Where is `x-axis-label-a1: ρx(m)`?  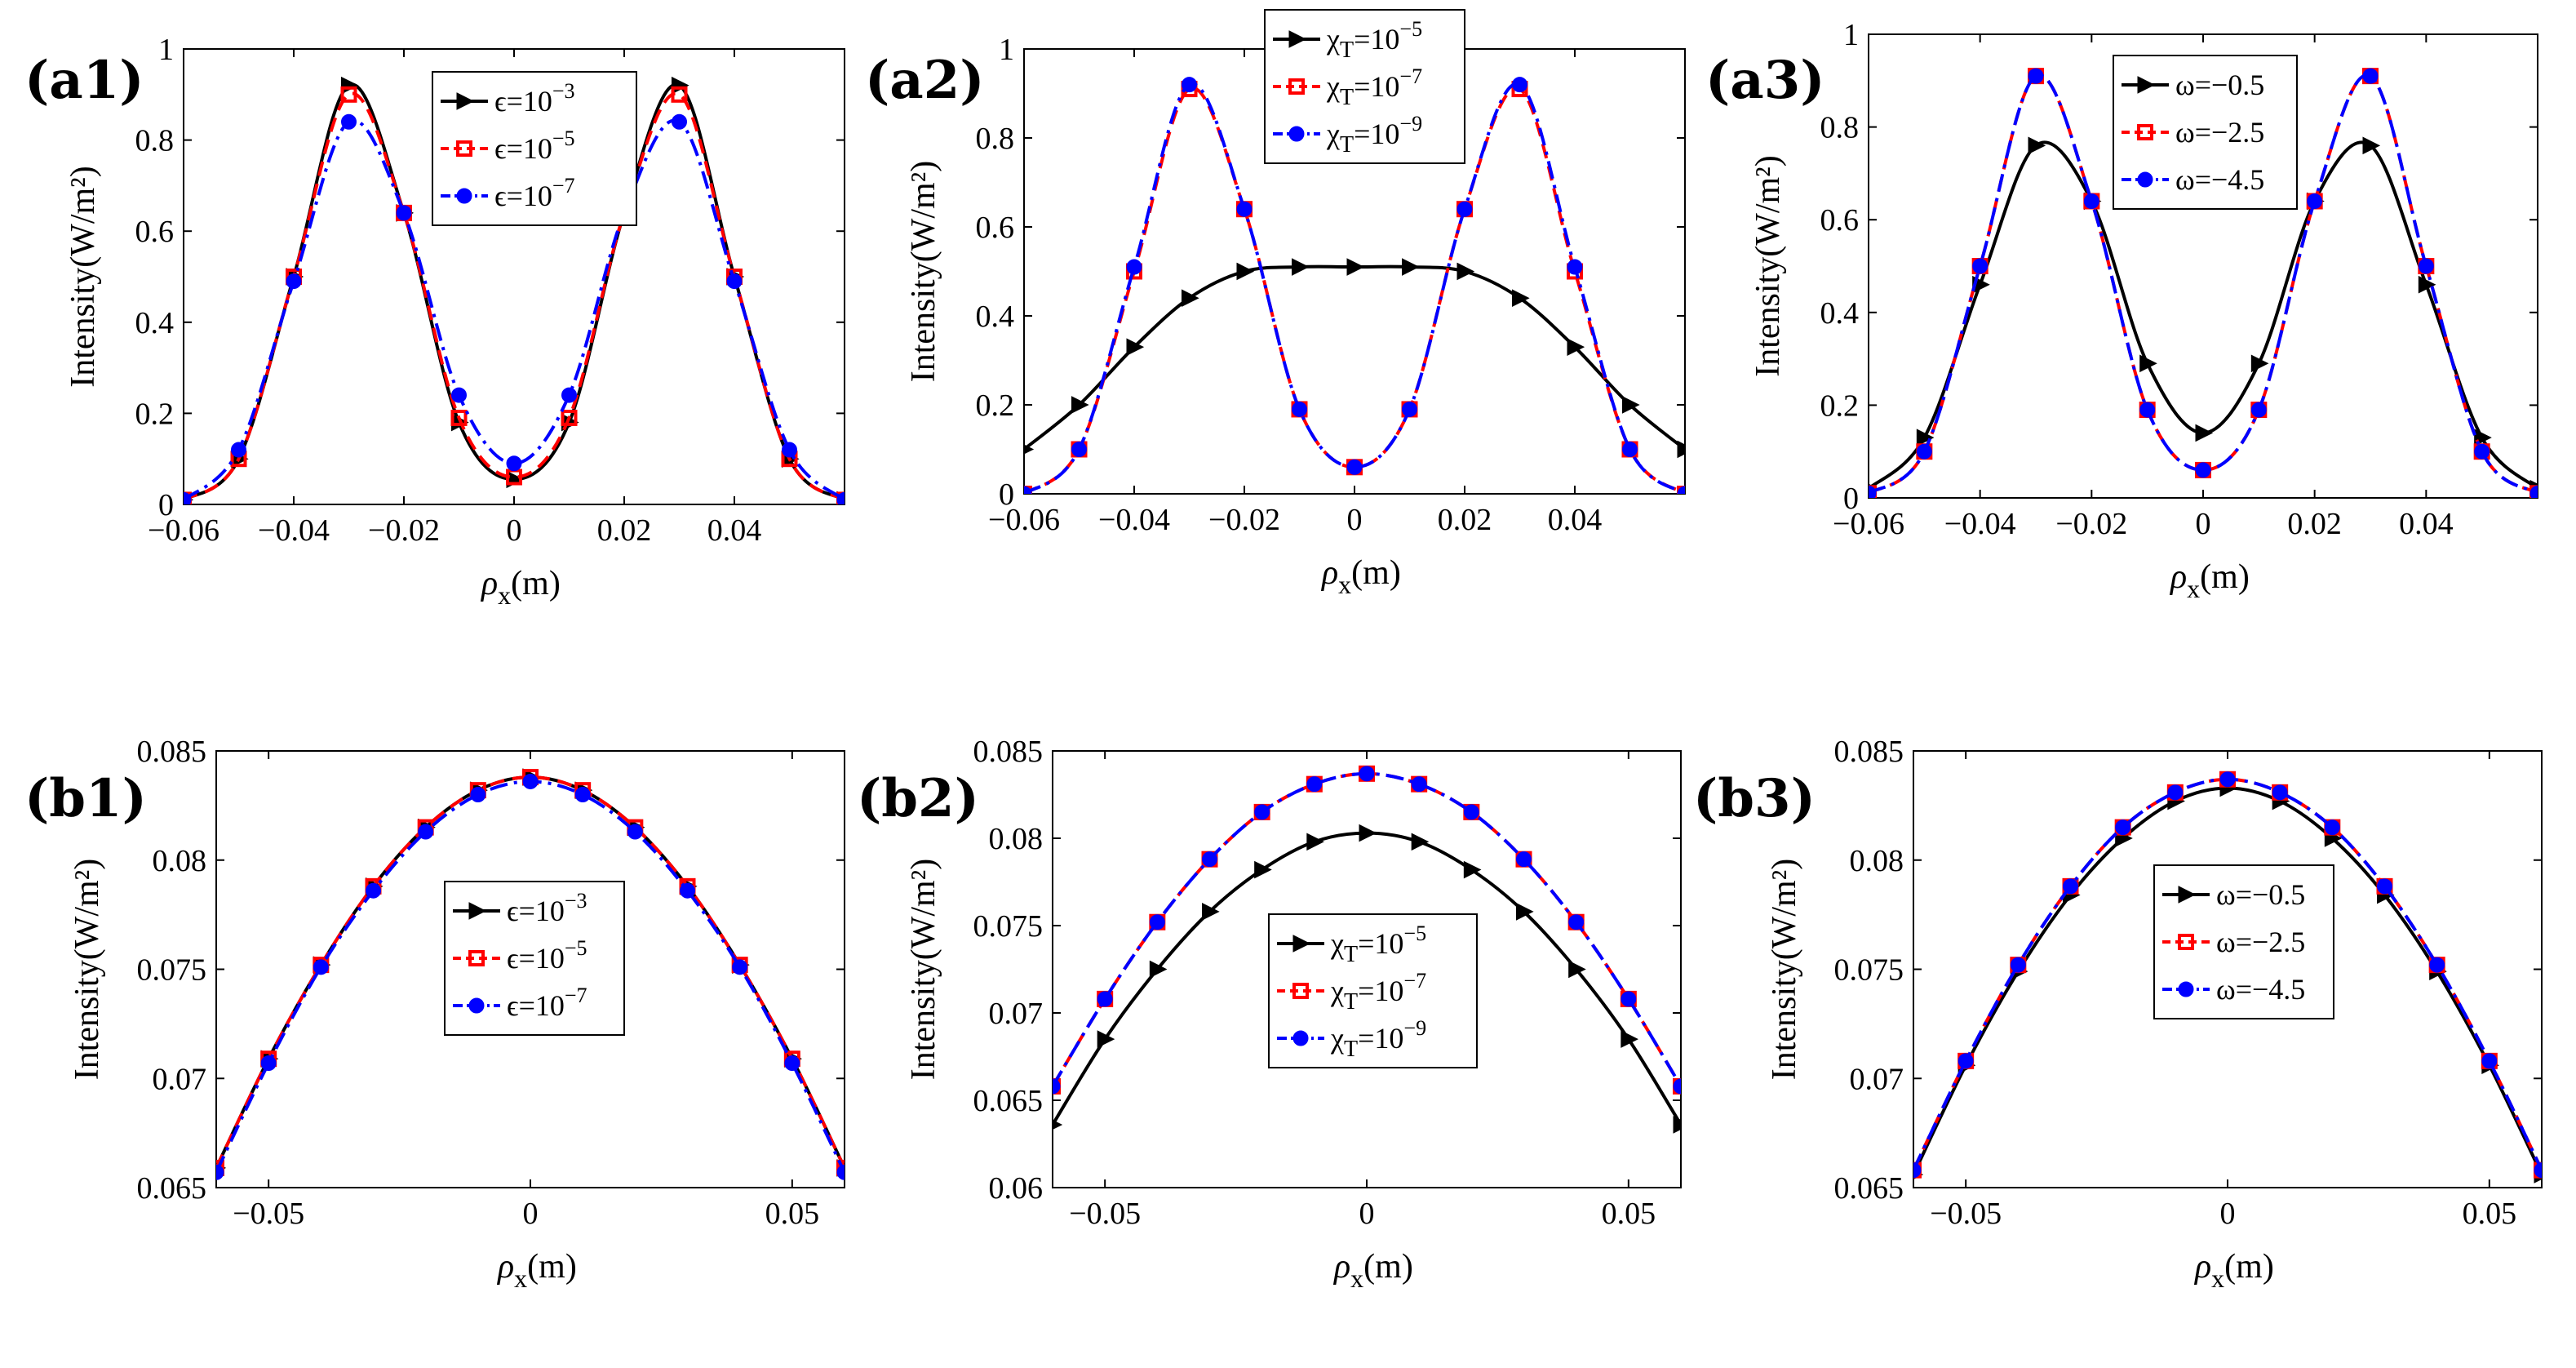 x-axis-label-a1: ρx(m) is located at coordinates (520, 587).